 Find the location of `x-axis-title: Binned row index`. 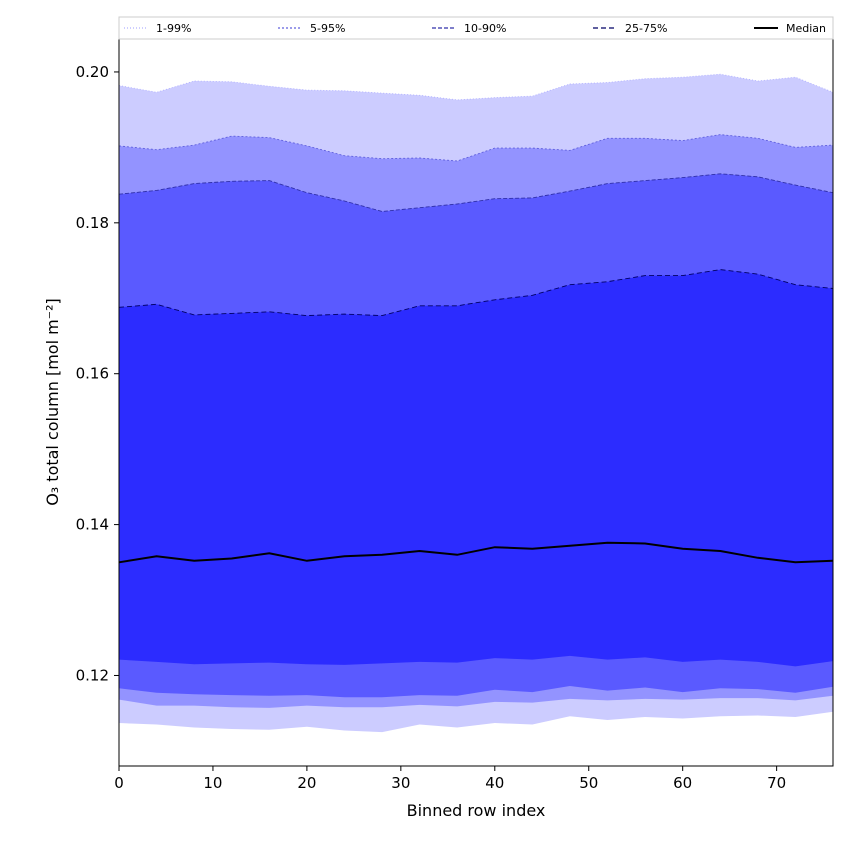

x-axis-title: Binned row index is located at coordinates (476, 810).